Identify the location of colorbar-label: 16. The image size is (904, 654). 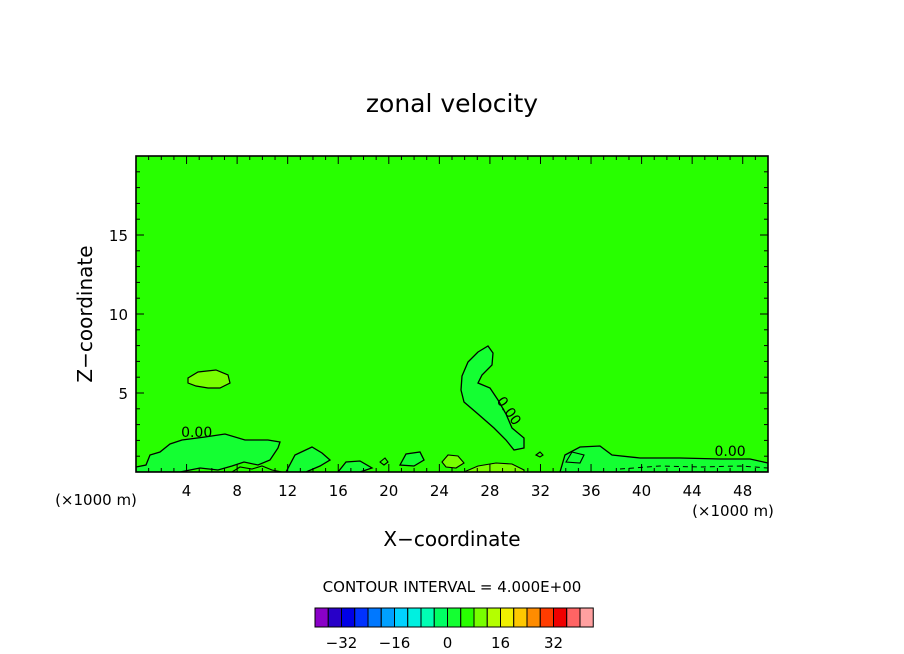
(500, 643).